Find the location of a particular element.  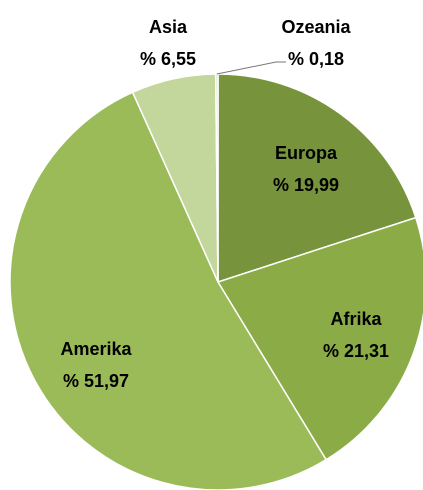

slice-label: Ozeania is located at coordinates (316, 27).